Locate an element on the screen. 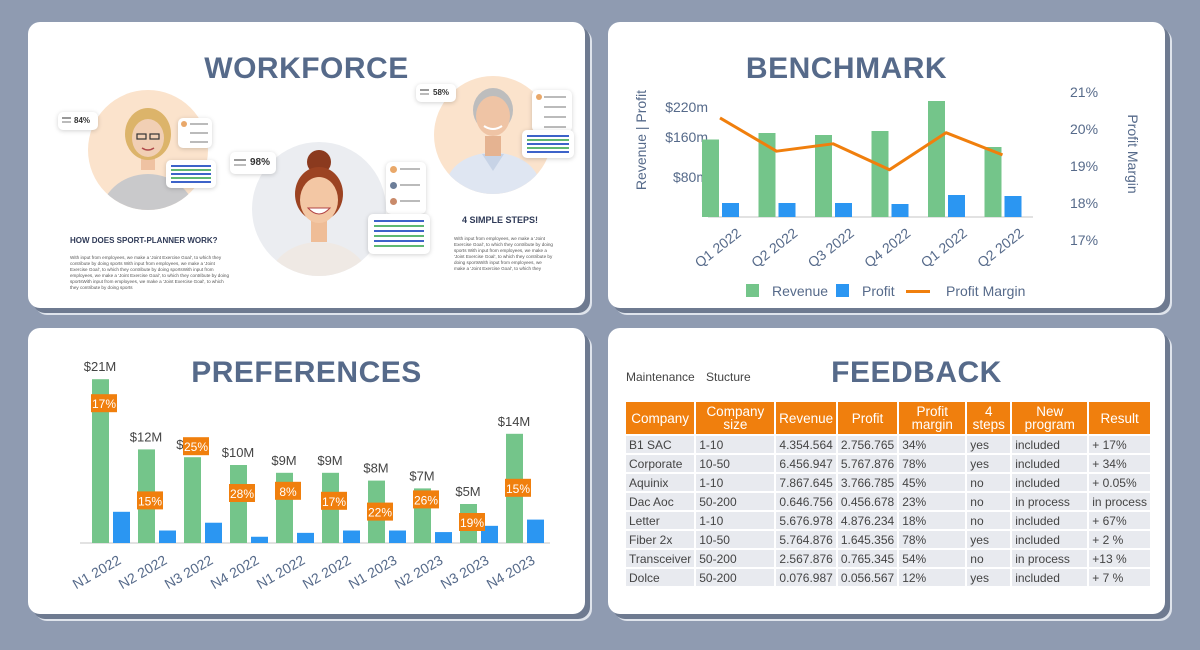 The width and height of the screenshot is (1200, 650). stat-card-2: 98% is located at coordinates (253, 163).